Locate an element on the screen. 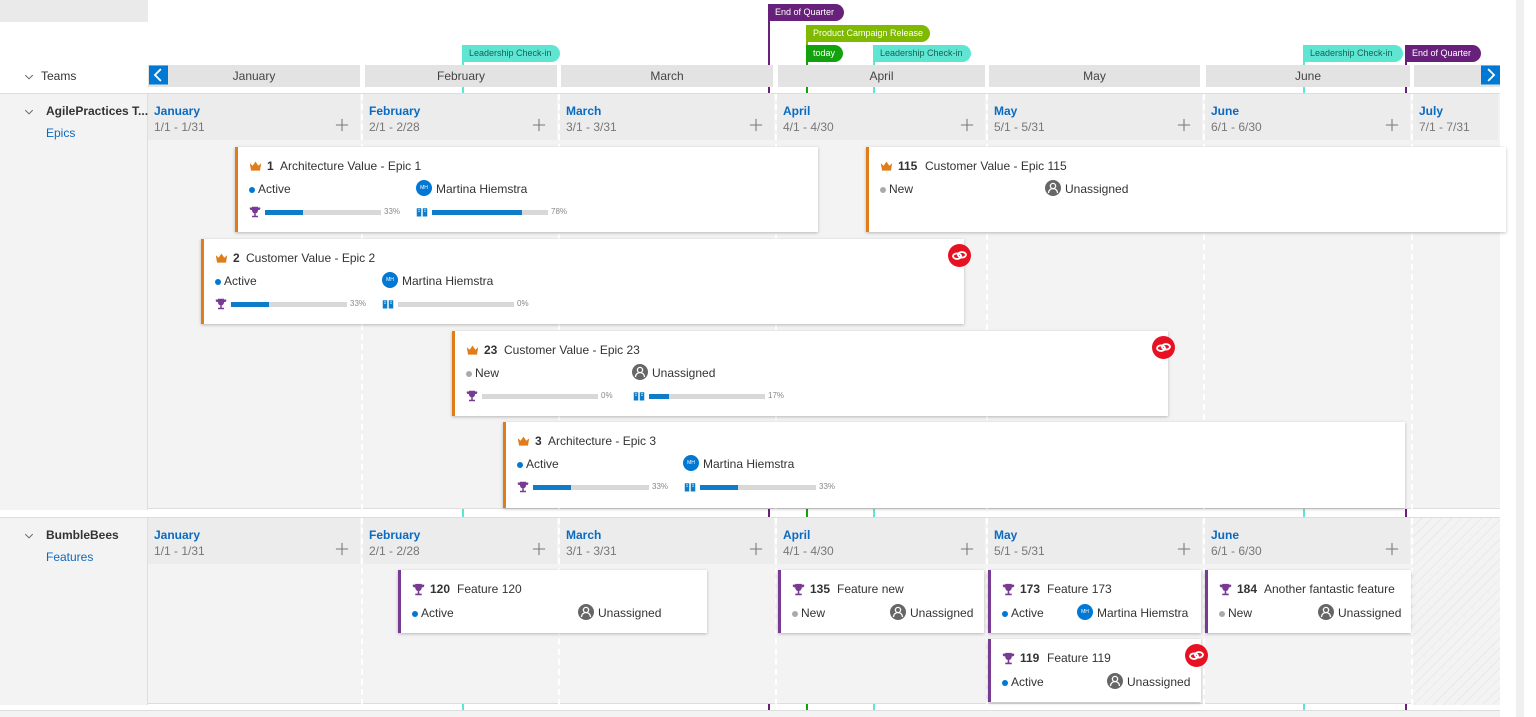 This screenshot has height=717, width=1536. progress-track is located at coordinates (707, 396).